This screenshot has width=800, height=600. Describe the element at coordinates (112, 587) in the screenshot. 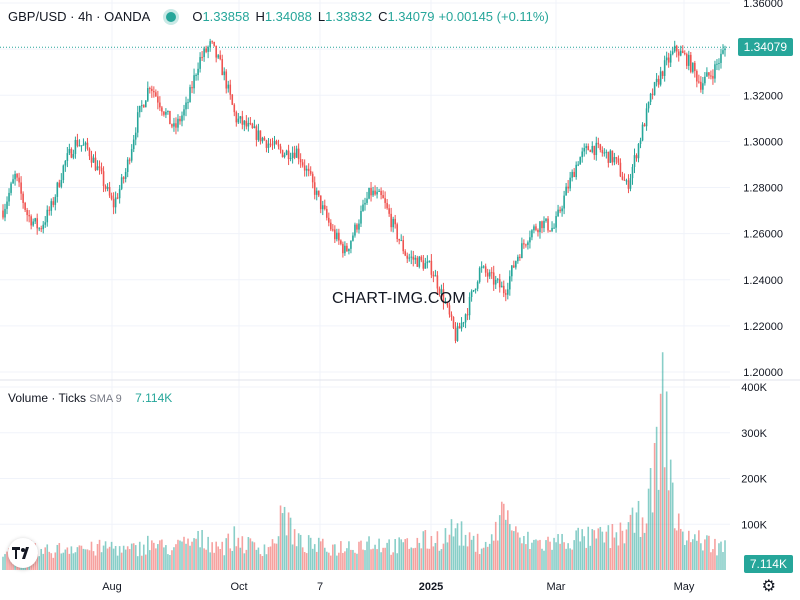

I see `time-tick-label: Aug` at that location.